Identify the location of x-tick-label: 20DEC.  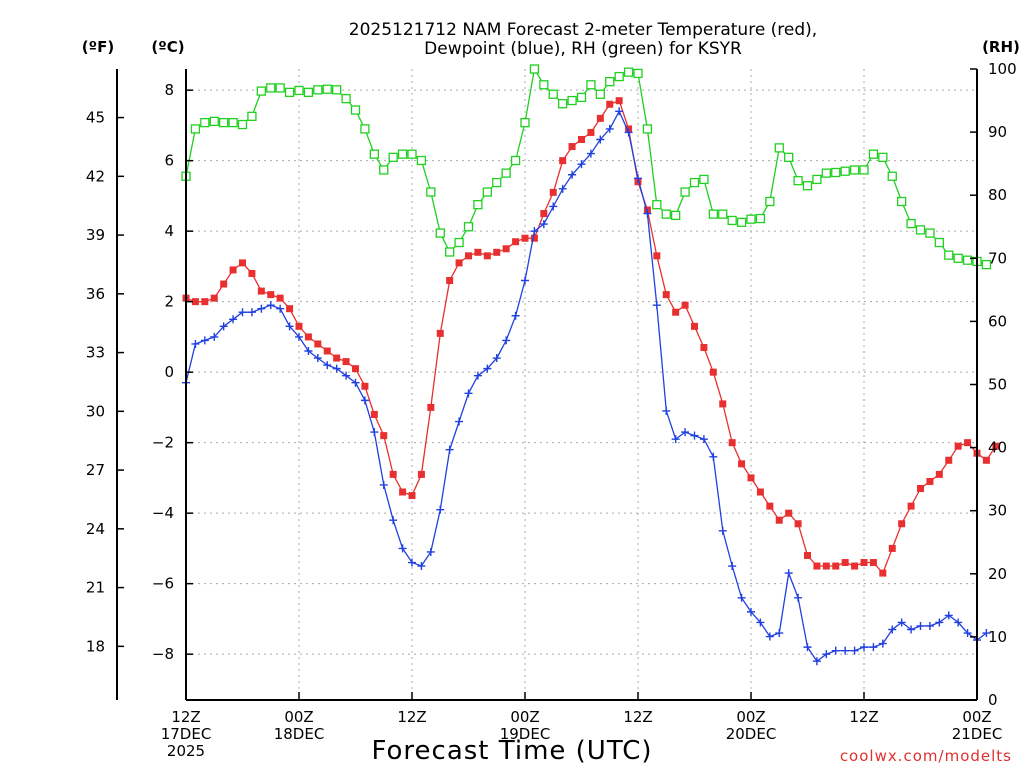
(751, 734).